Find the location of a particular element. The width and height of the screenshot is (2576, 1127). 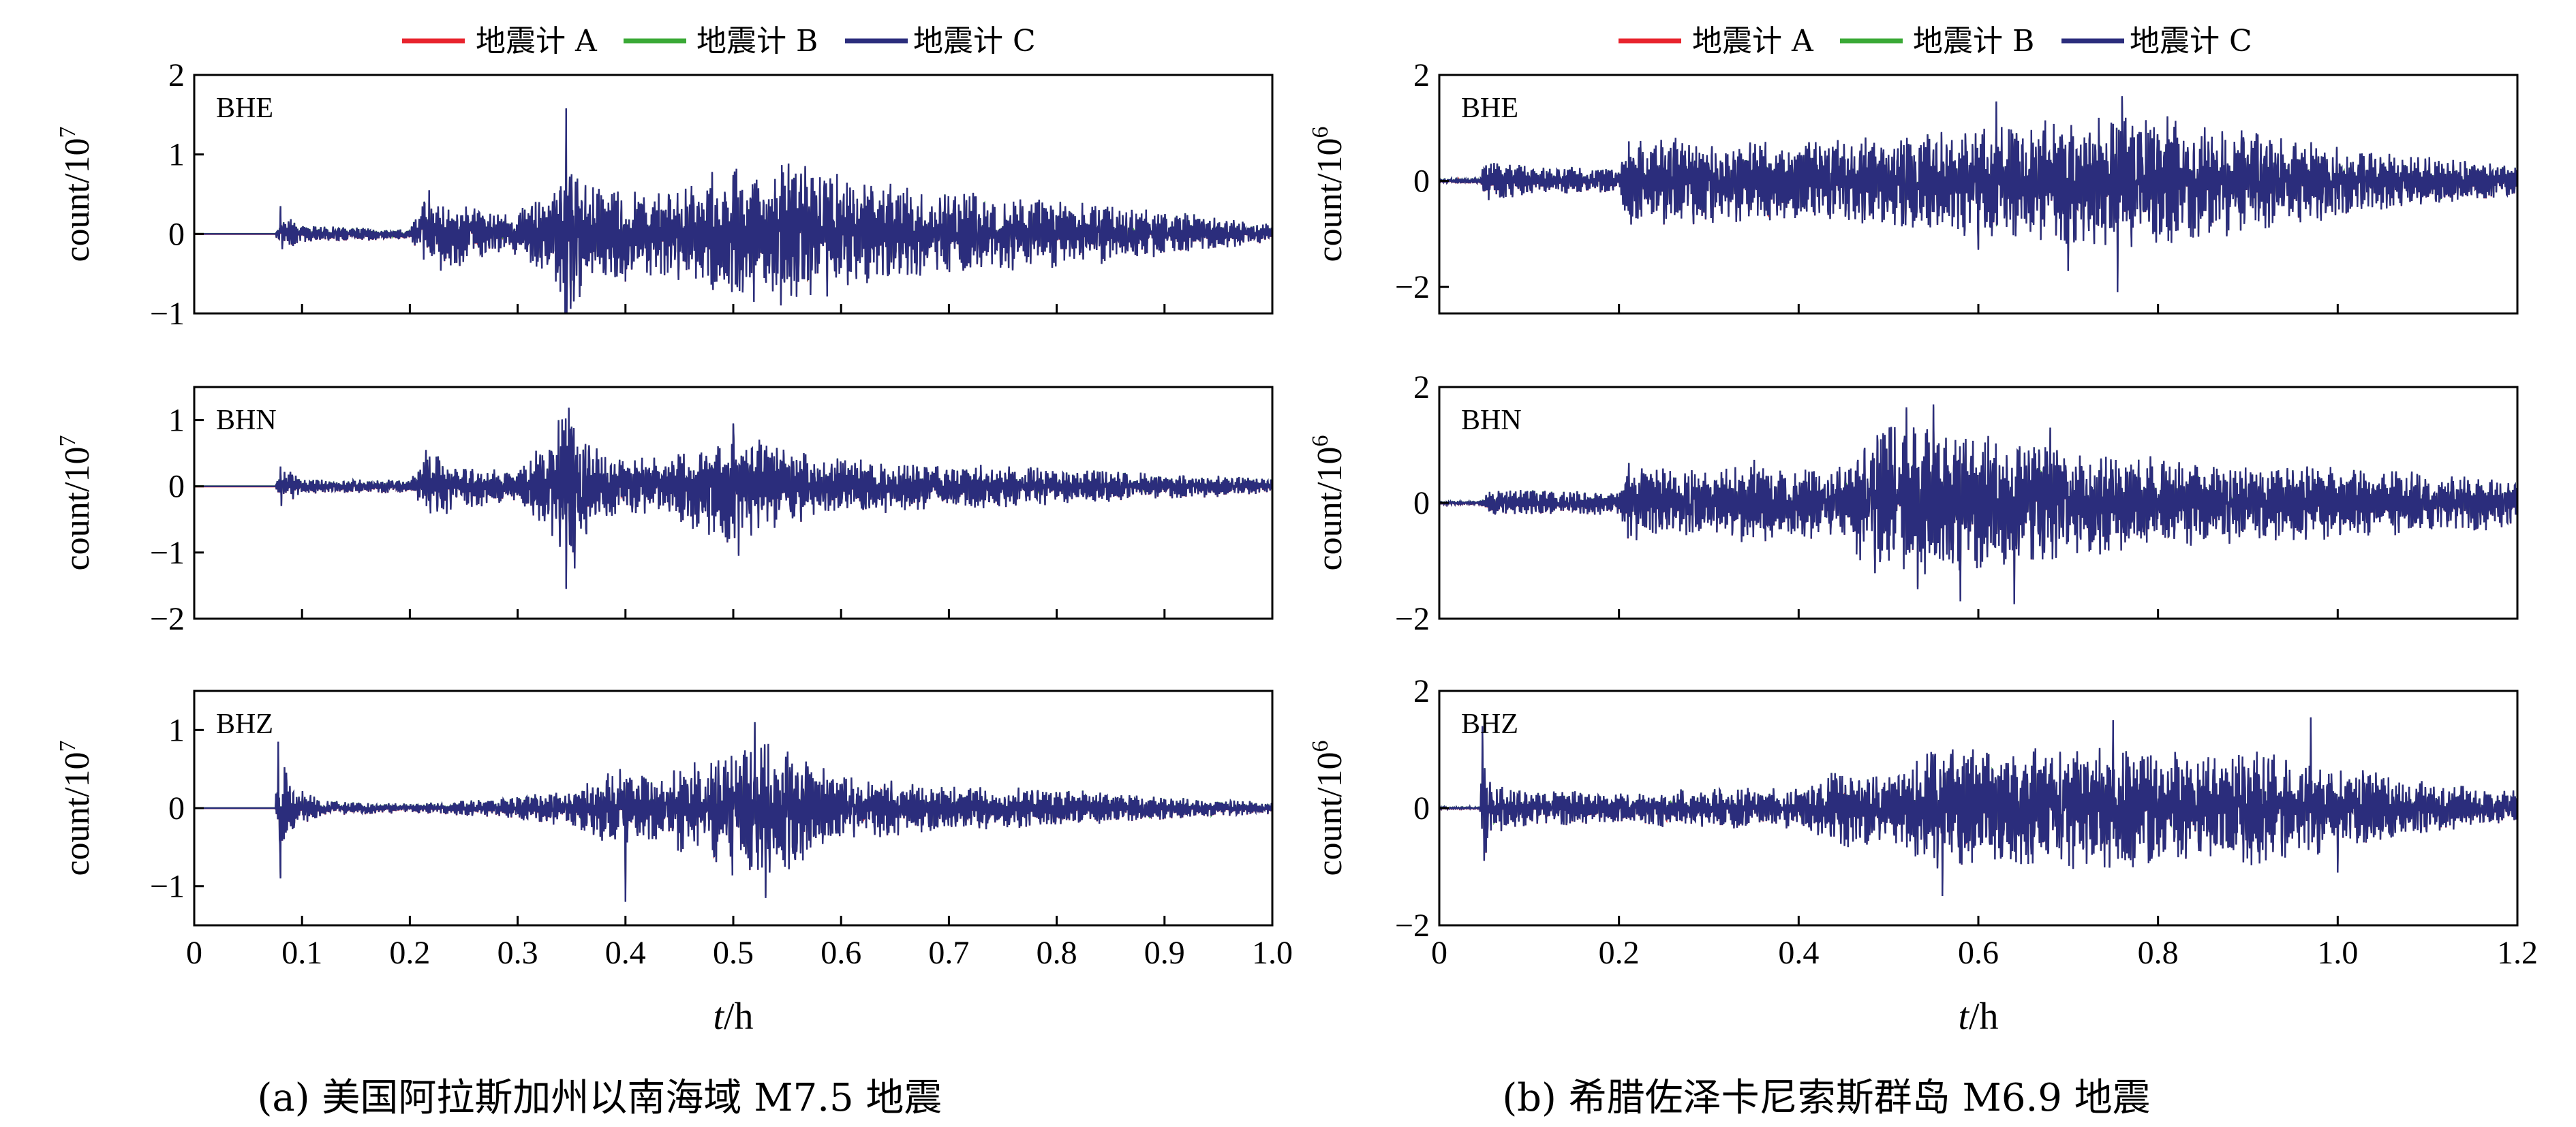

panel-b-bhe: −2 0 2 BHE count/106 is located at coordinates (1914, 186).